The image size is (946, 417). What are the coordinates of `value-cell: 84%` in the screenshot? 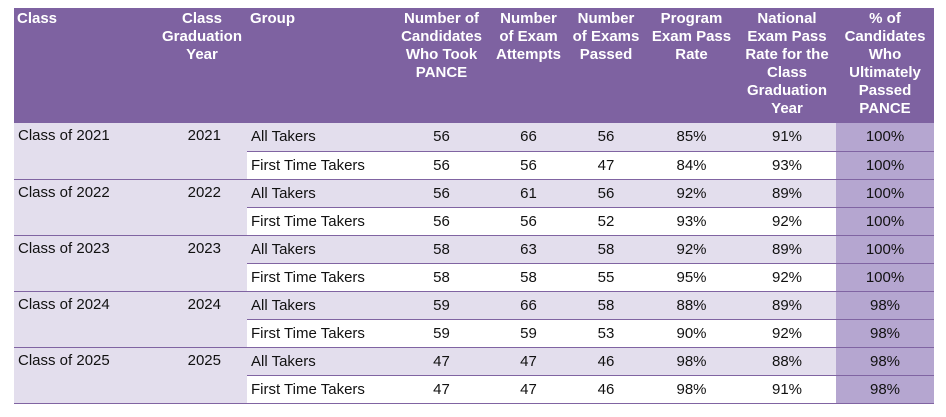 It's located at (691, 165).